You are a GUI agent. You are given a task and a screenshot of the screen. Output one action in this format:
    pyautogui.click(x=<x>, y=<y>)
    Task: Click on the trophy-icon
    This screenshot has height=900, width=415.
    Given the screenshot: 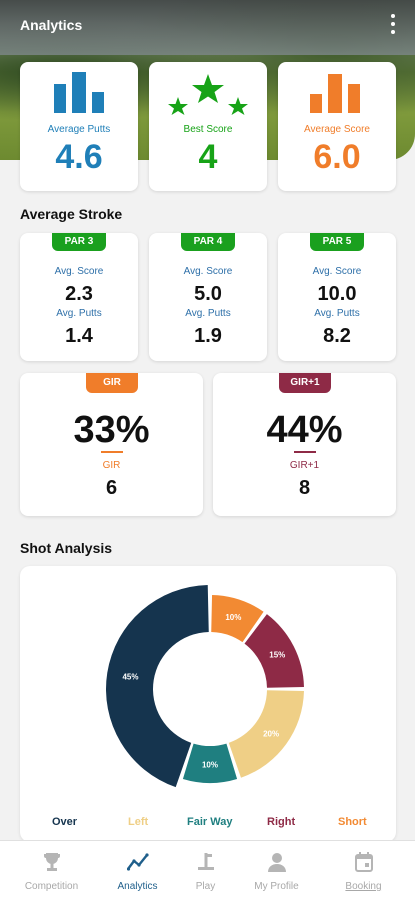 What is the action you would take?
    pyautogui.click(x=52, y=862)
    